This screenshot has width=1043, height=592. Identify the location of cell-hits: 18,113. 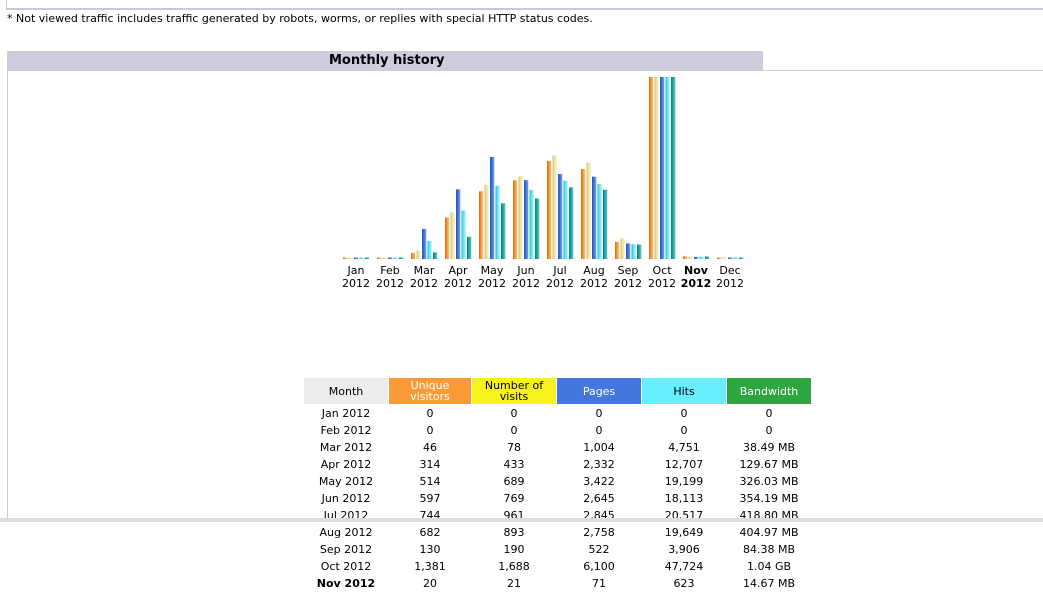
(684, 498).